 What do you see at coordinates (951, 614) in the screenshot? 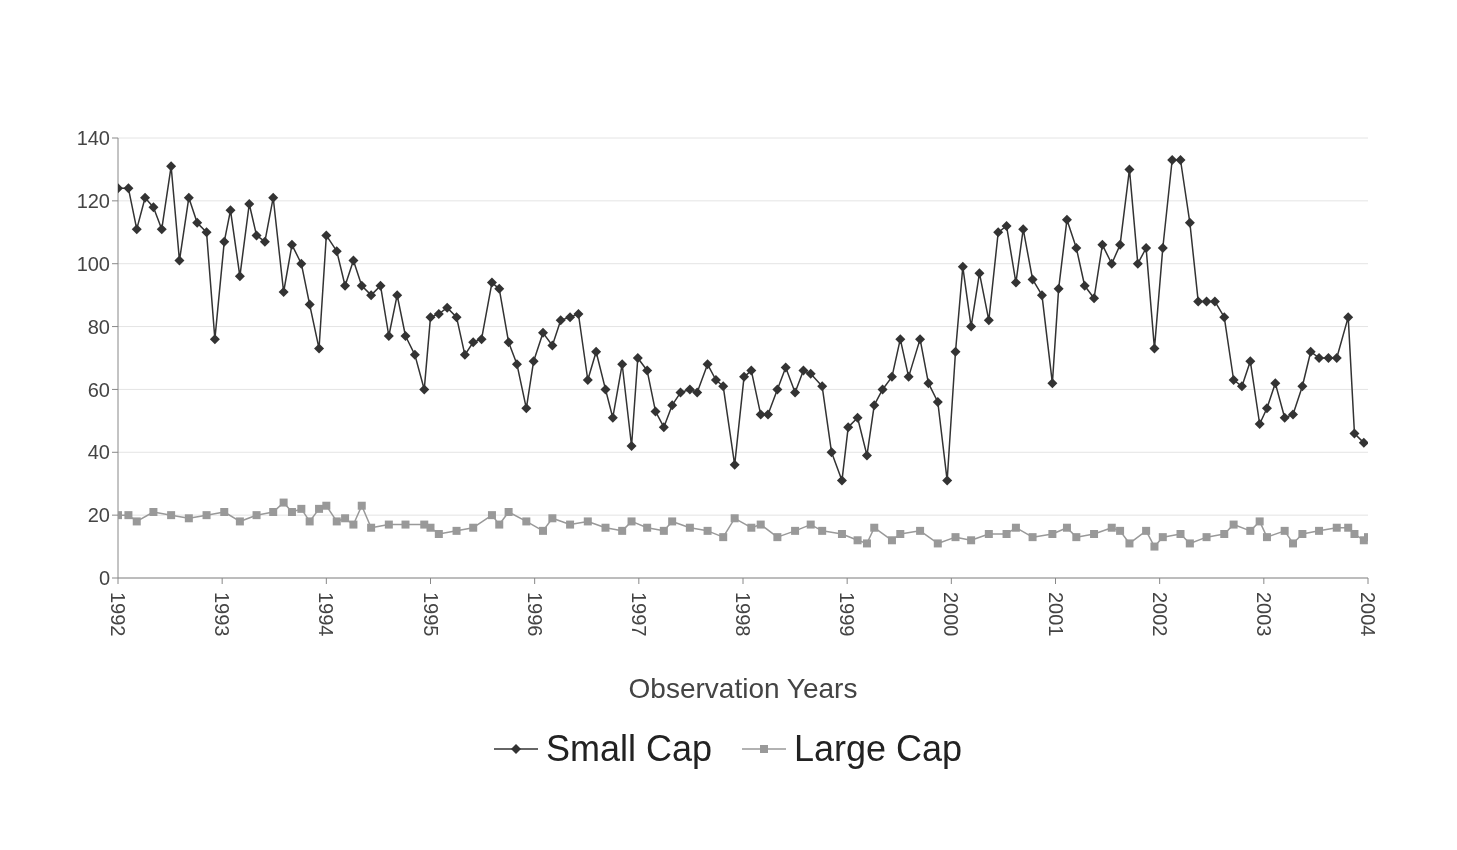
I see `x-tick-label: 2000` at bounding box center [951, 614].